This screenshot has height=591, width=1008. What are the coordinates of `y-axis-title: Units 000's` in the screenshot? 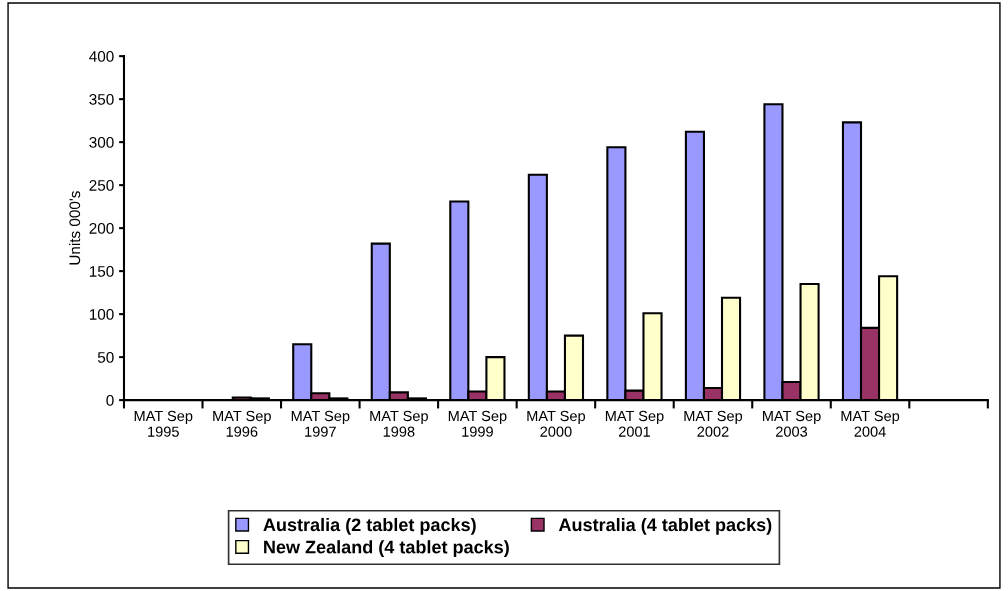 It's located at (74, 228).